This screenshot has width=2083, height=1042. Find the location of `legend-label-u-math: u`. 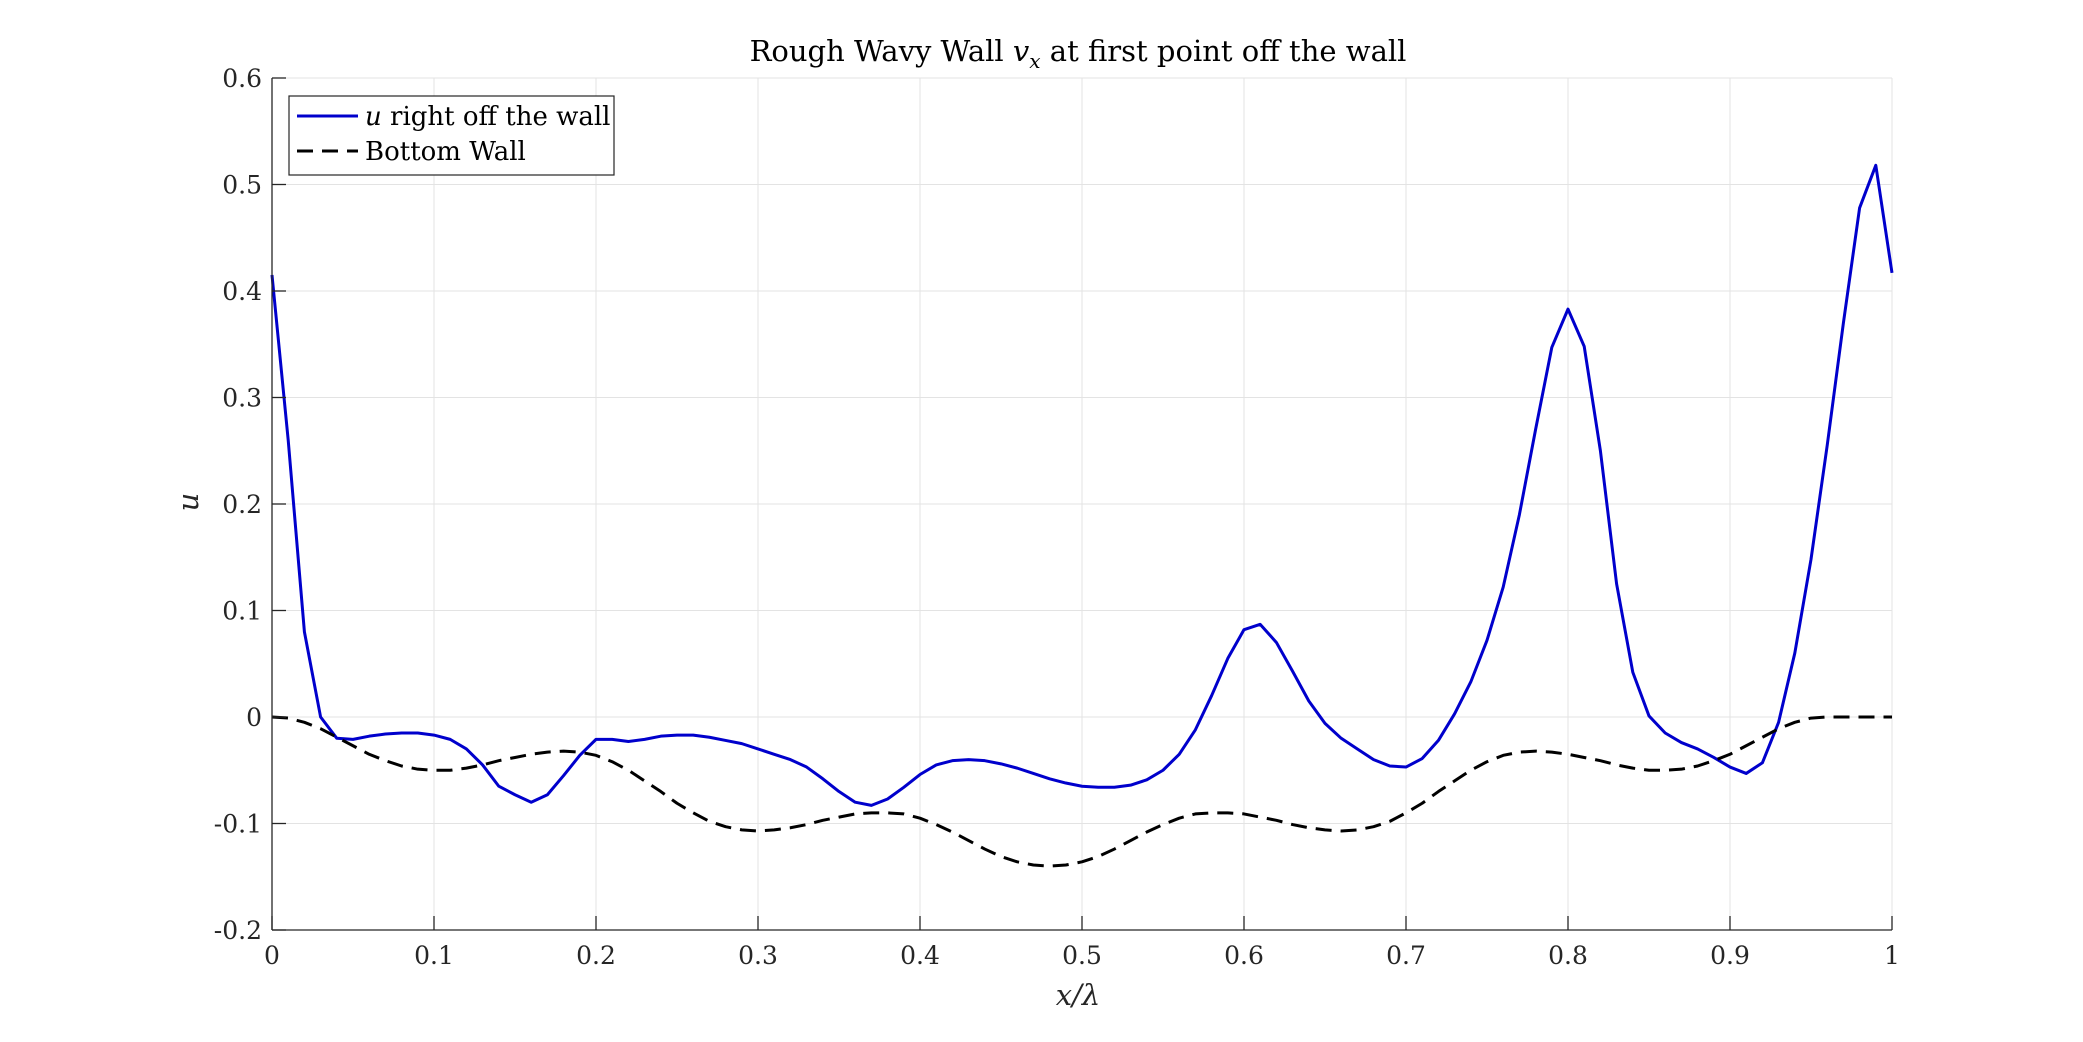

legend-label-u-math: u is located at coordinates (373, 117).